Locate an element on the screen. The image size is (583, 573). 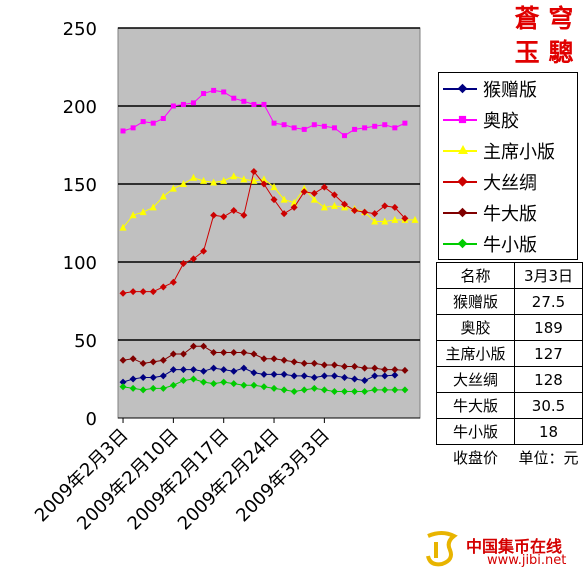
legend-item-hou: 猴赠版 is located at coordinates (508, 88).